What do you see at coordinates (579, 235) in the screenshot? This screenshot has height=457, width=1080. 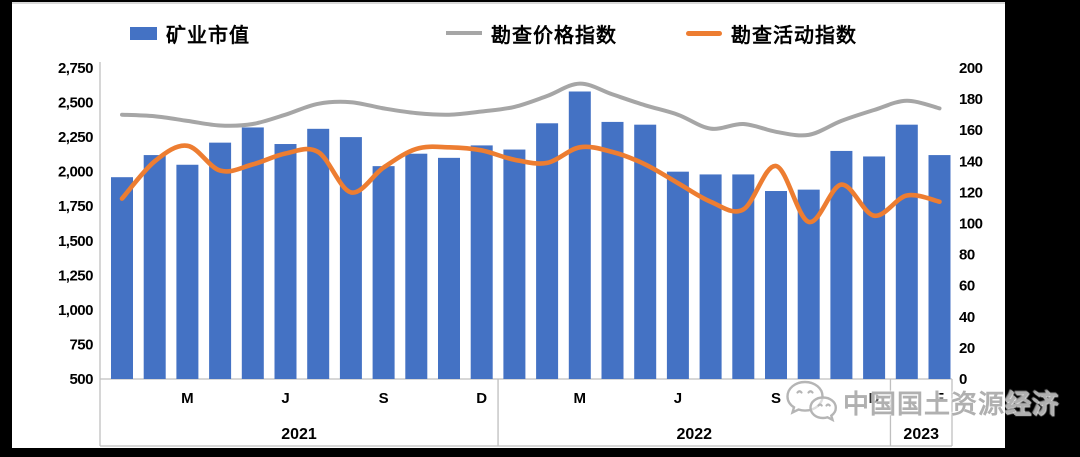 I see `bar-mar-2022` at bounding box center [579, 235].